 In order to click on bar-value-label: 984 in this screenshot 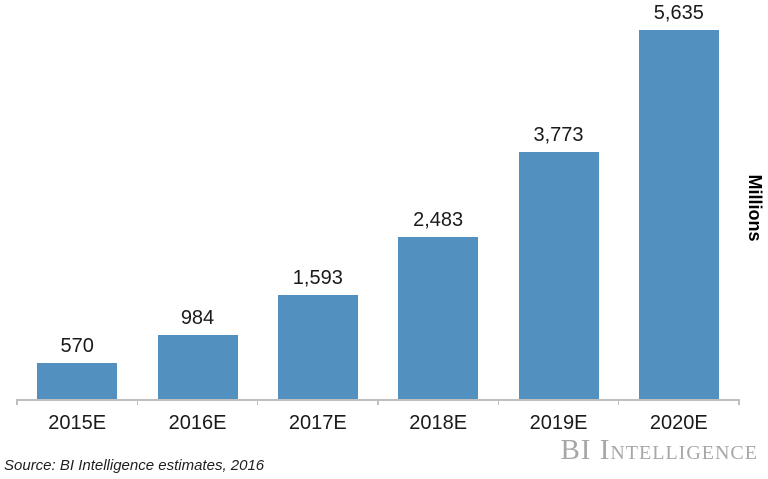, I will do `click(197, 318)`.